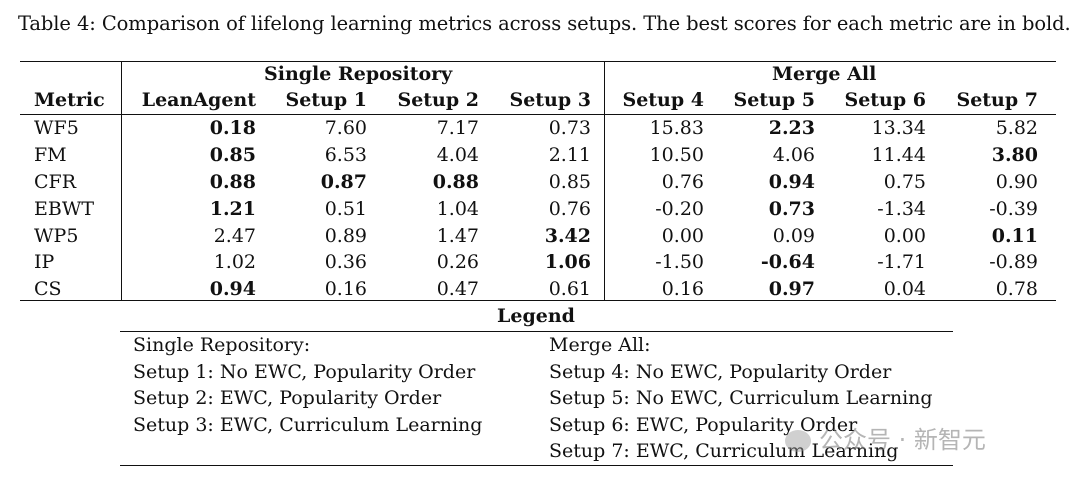 This screenshot has height=481, width=1080. What do you see at coordinates (536, 465) in the screenshot?
I see `legend-bottom-rule` at bounding box center [536, 465].